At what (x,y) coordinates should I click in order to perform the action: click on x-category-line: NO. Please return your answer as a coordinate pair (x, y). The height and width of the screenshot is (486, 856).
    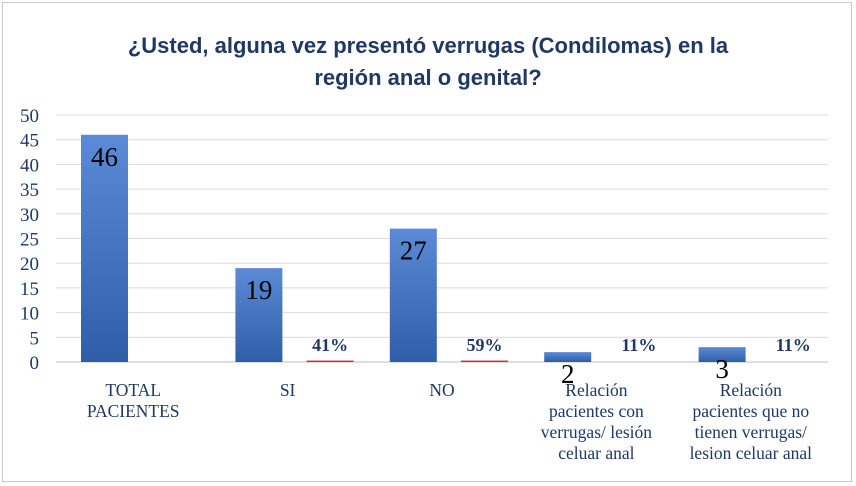
    Looking at the image, I should click on (441, 390).